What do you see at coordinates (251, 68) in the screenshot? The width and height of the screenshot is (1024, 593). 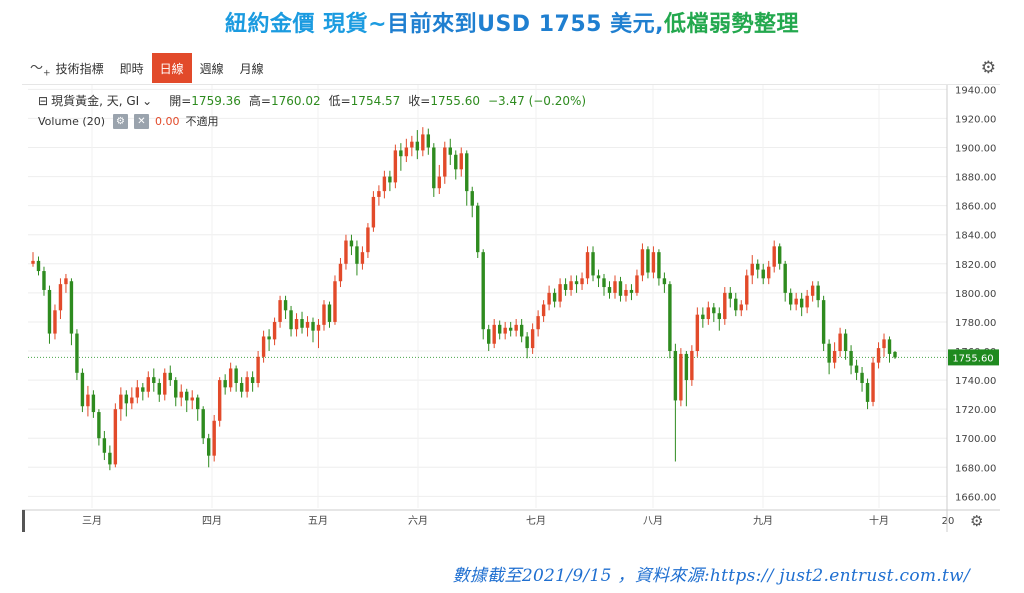 I see `monthly-tab: 月線` at bounding box center [251, 68].